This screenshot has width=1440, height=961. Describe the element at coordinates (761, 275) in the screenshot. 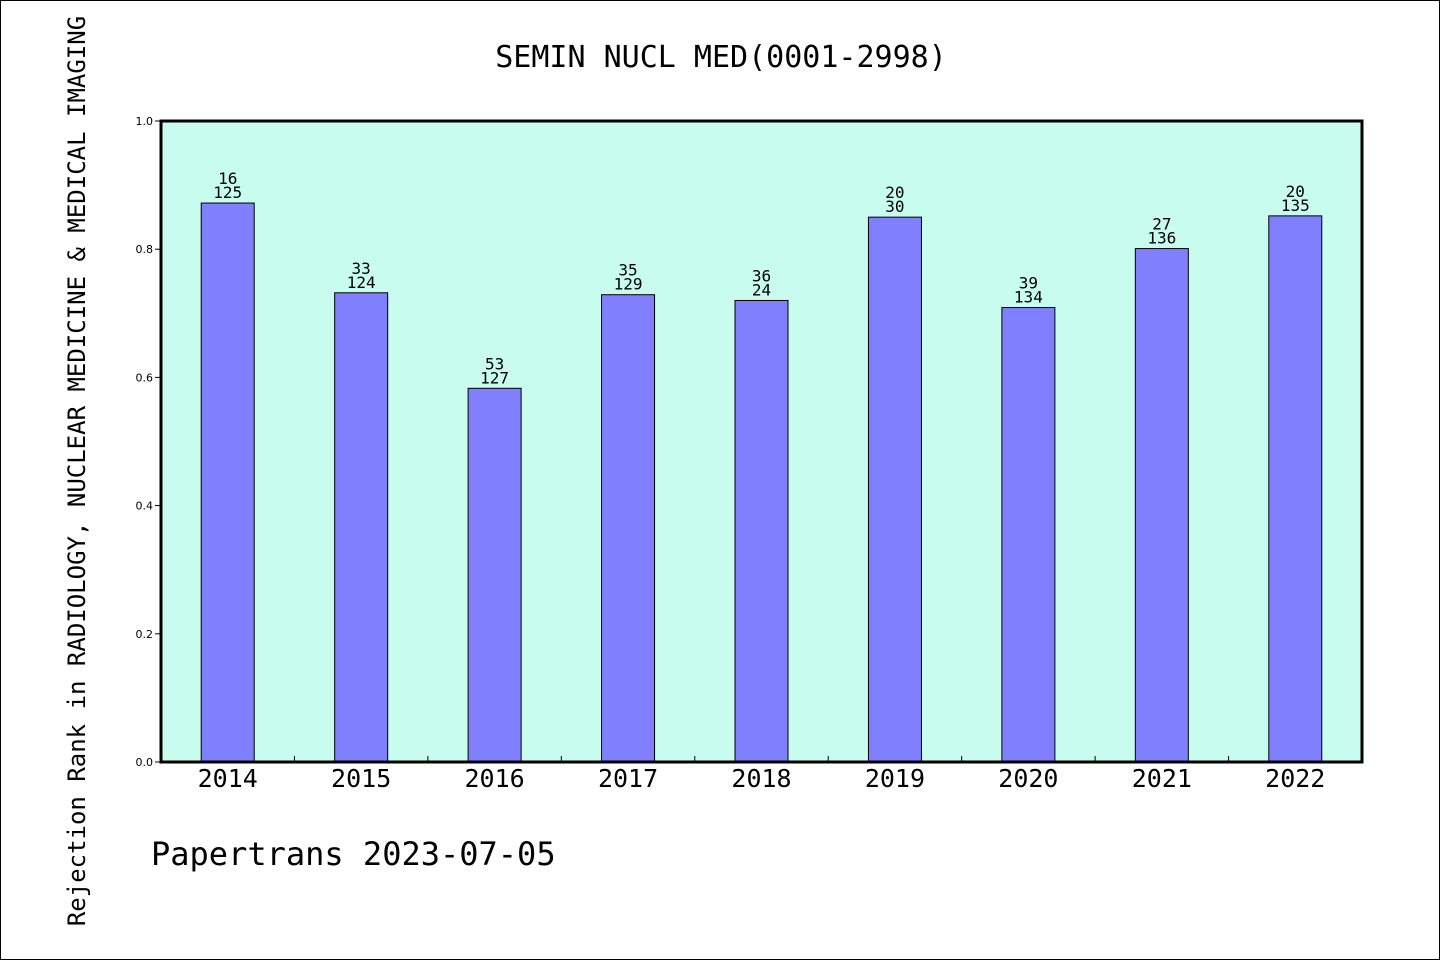

I see `bar-label-top: 36` at that location.